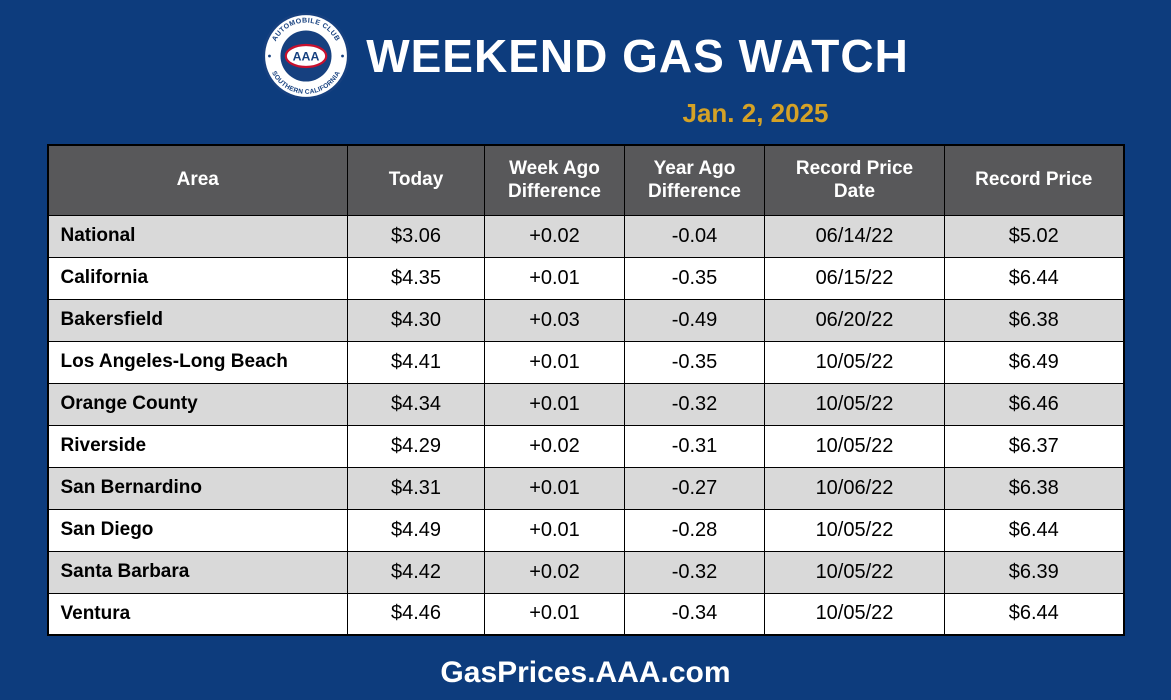 Image resolution: width=1171 pixels, height=700 pixels. I want to click on record-date-cell: 06/20/22, so click(854, 320).